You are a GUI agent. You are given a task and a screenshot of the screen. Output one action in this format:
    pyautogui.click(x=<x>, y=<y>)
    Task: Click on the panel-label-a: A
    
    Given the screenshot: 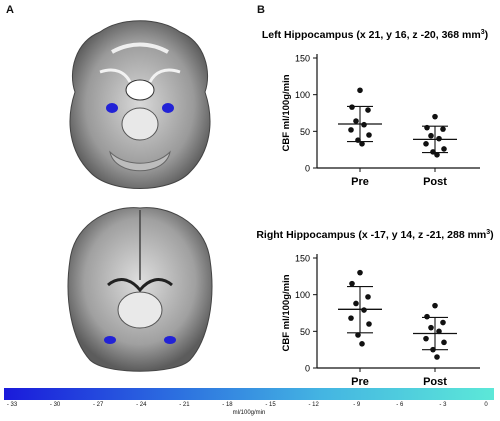 What is the action you would take?
    pyautogui.click(x=10, y=10)
    